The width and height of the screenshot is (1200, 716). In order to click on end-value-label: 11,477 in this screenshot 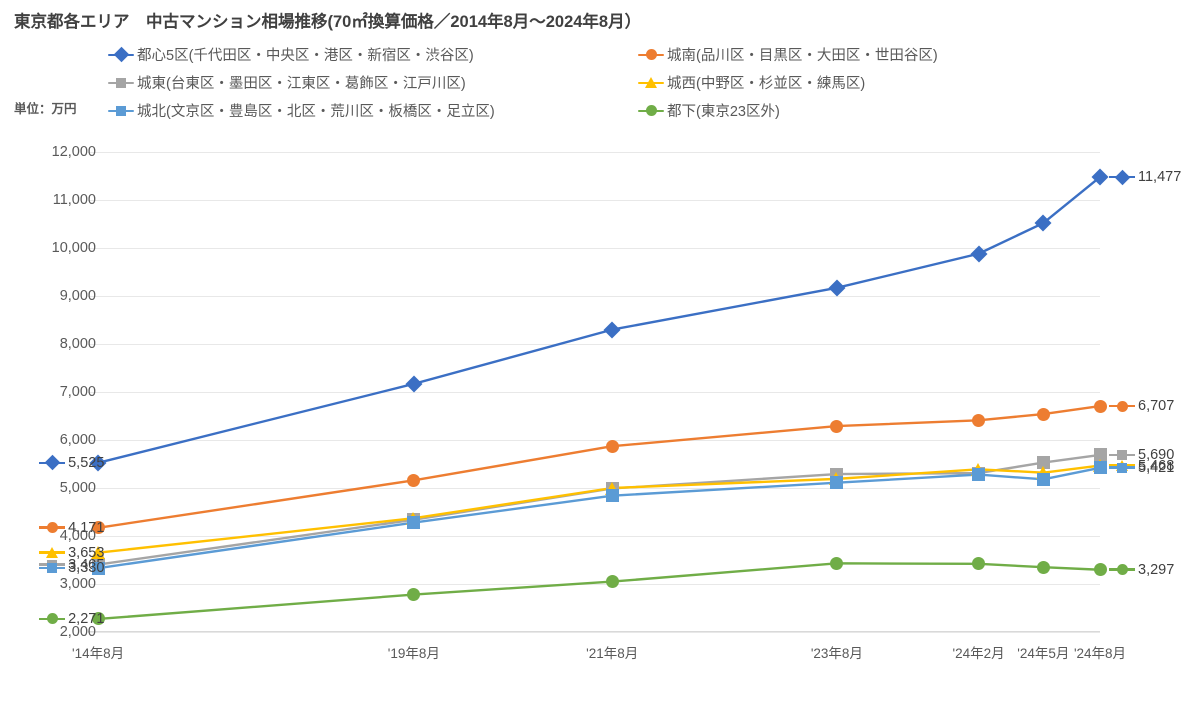, I will do `click(1160, 177)`.